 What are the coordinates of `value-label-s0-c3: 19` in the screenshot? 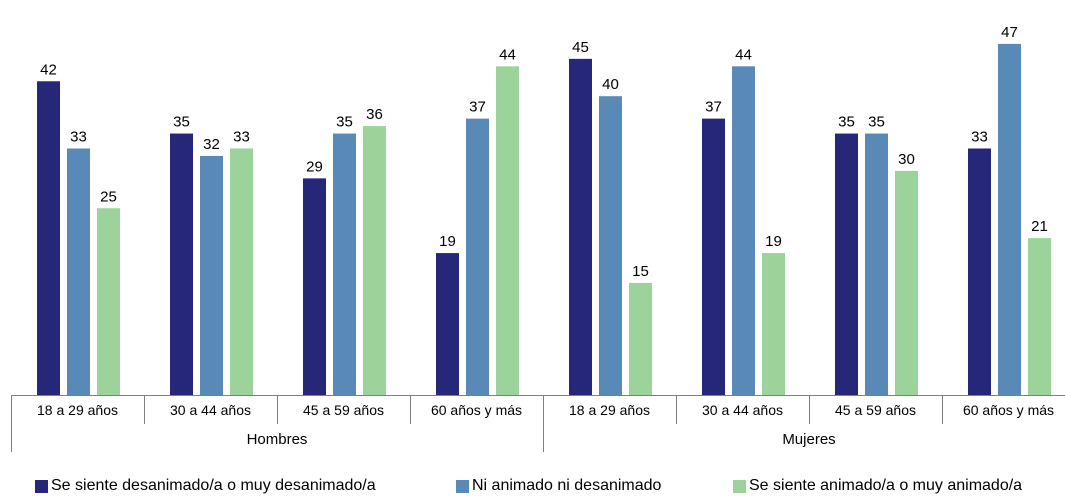 It's located at (447, 241).